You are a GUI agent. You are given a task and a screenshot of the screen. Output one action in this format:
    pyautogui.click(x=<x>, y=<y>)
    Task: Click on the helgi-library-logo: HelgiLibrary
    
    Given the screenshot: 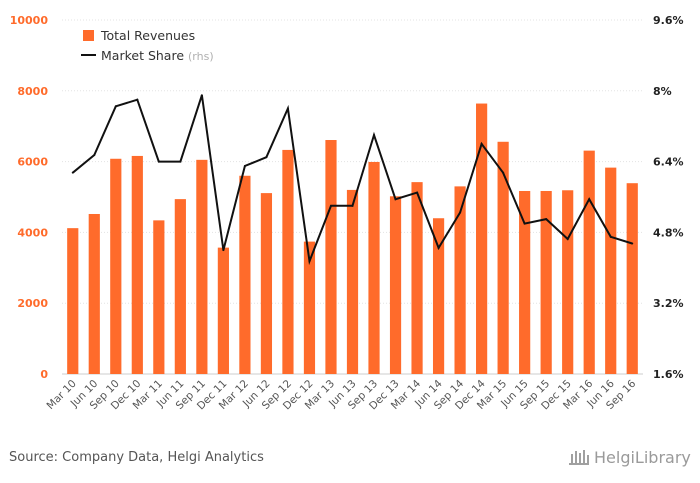 What is the action you would take?
    pyautogui.click(x=629, y=459)
    